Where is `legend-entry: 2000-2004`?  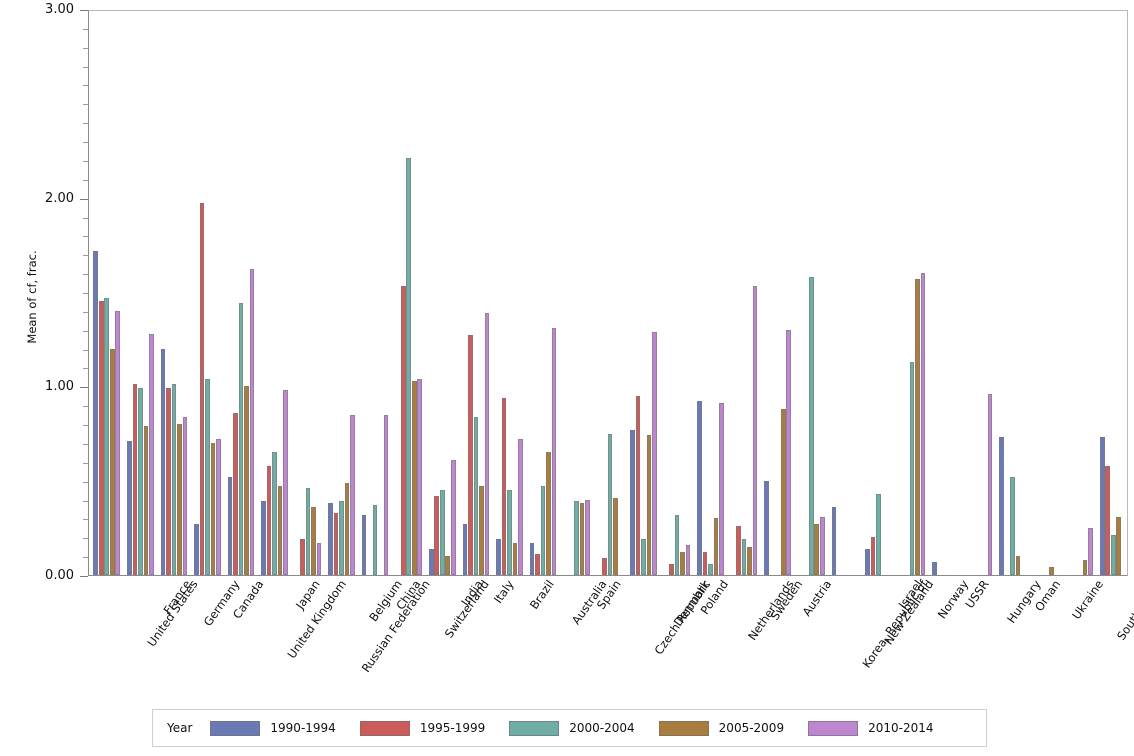 legend-entry: 2000-2004 is located at coordinates (572, 728).